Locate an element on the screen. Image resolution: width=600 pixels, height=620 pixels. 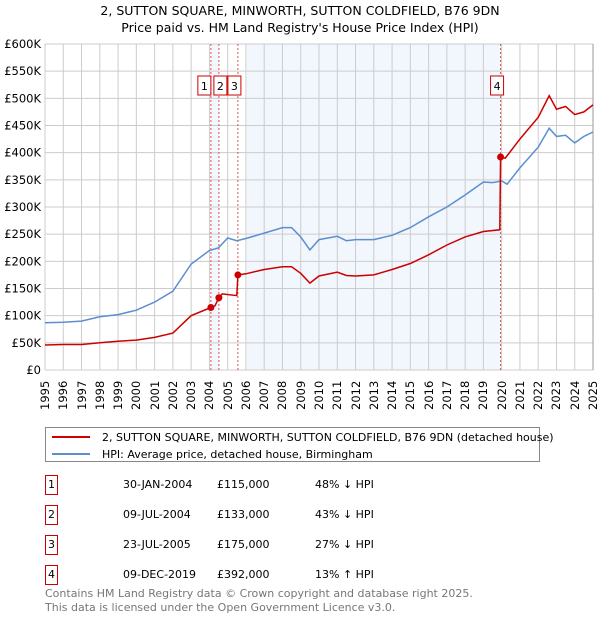
x-tick-label: 2020 is located at coordinates (501, 395).